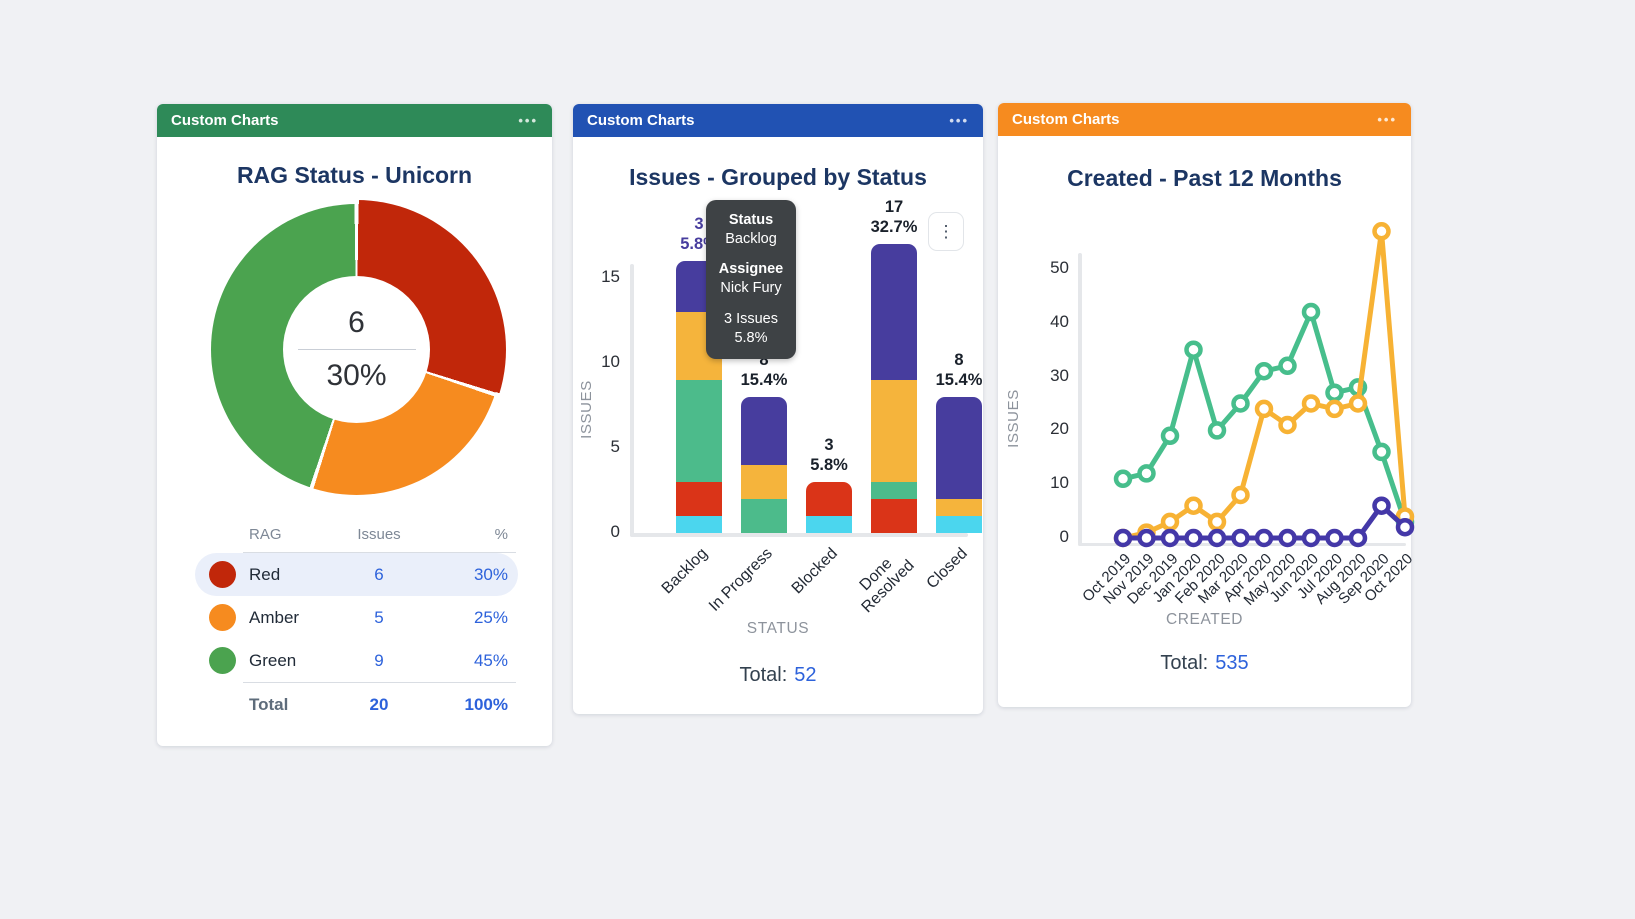 The width and height of the screenshot is (1635, 919). Describe the element at coordinates (855, 568) in the screenshot. I see `x-category-label-wrap: Closed` at that location.